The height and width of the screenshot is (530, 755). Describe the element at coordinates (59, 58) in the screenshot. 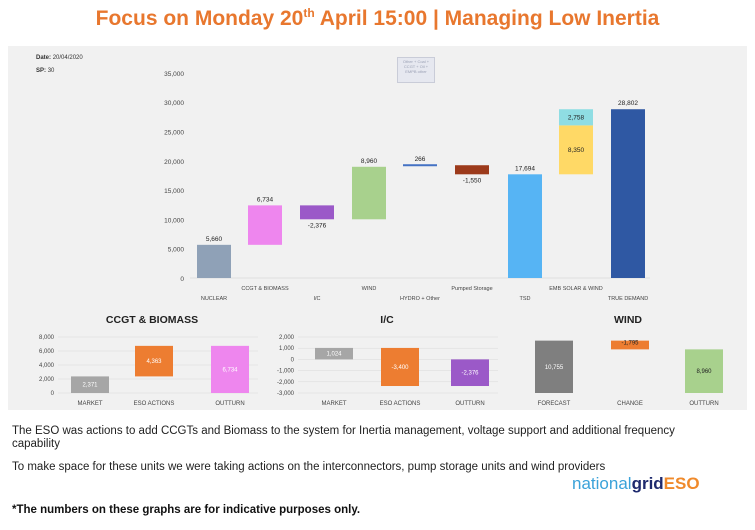

I see `date-meta: Date: 20/04/2020` at that location.